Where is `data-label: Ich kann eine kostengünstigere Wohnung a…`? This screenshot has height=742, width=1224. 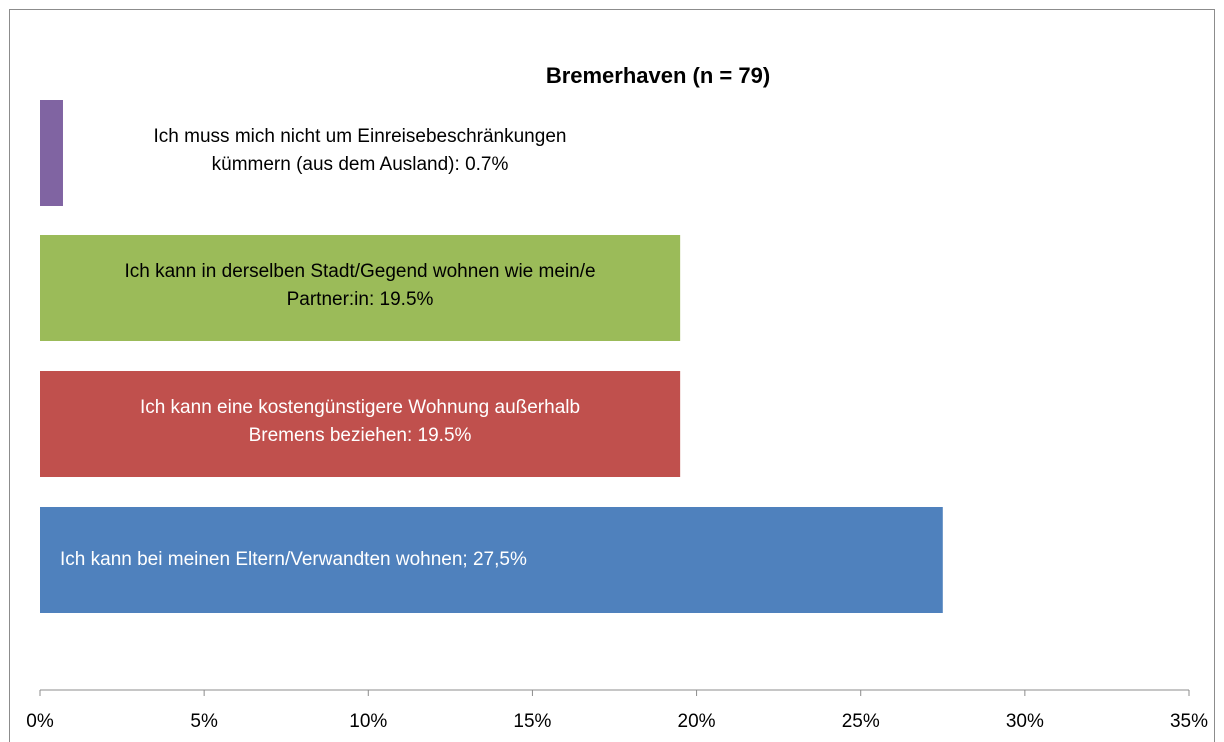
data-label: Ich kann eine kostengünstigere Wohnung a… is located at coordinates (360, 407).